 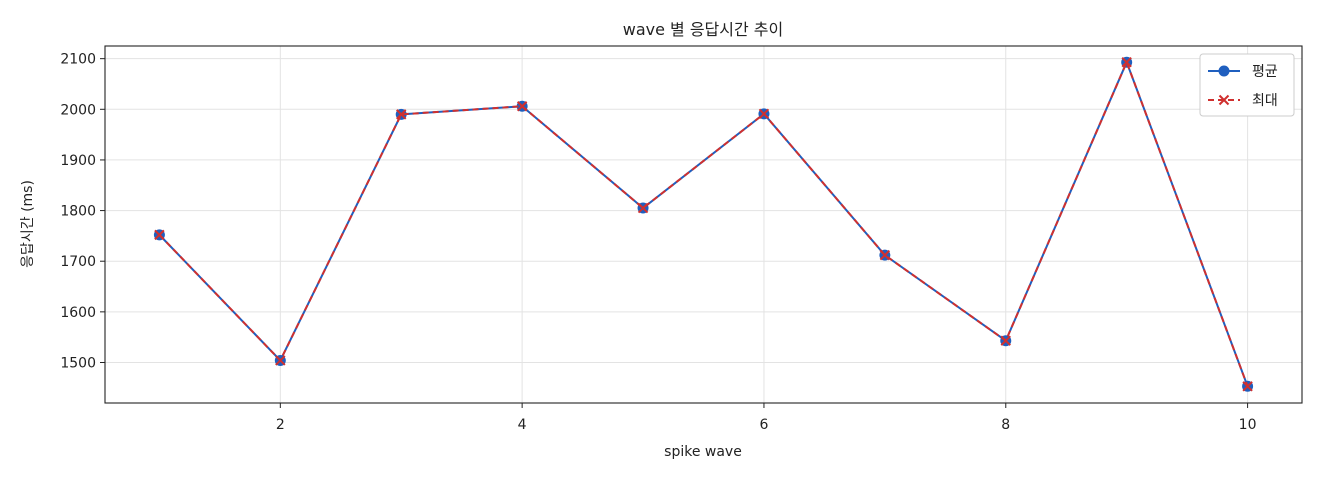 What do you see at coordinates (703, 29) in the screenshot?
I see `chart-title: wave 별 응답시간 추이` at bounding box center [703, 29].